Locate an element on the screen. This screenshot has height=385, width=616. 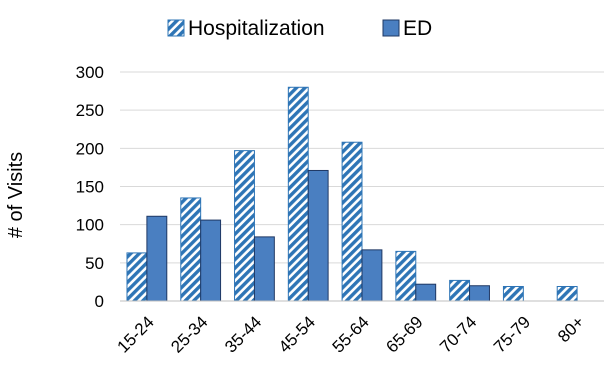
y-tick-label: 50 is located at coordinates (94, 263).